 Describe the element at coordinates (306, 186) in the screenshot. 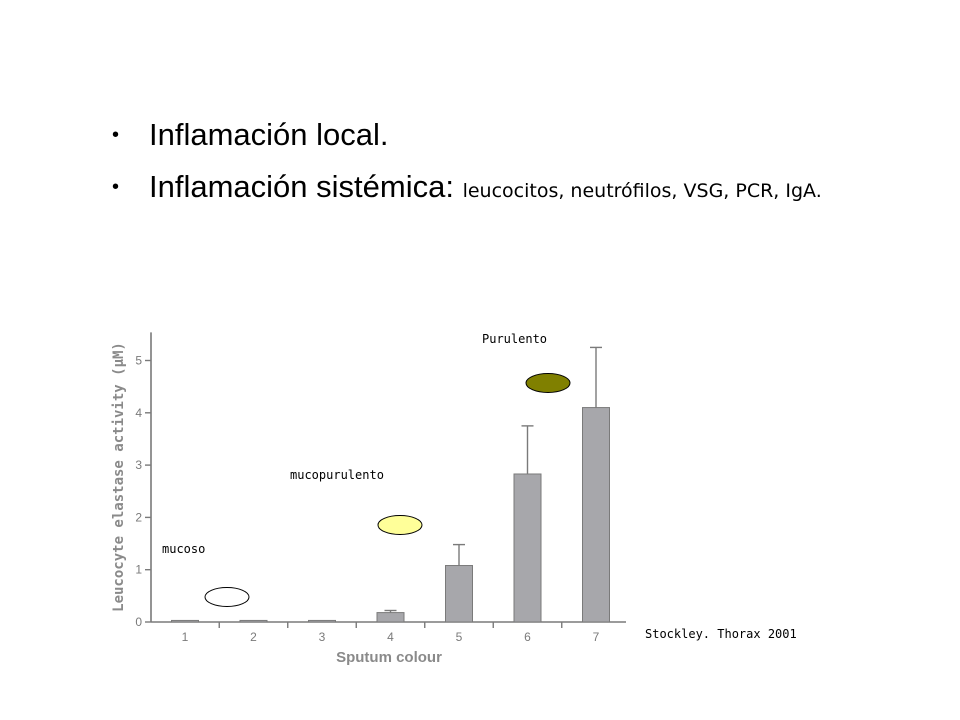

I see `bullet-main-text: Inflamación sistémica:` at that location.